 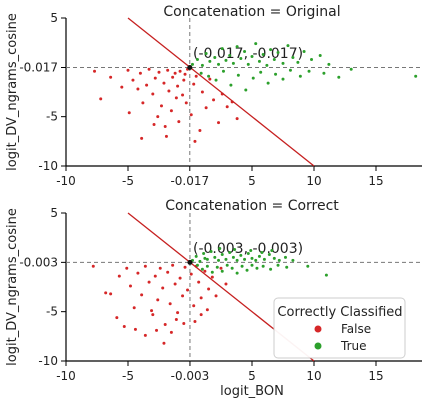 I want to click on legend-label-true: True, so click(x=353, y=346).